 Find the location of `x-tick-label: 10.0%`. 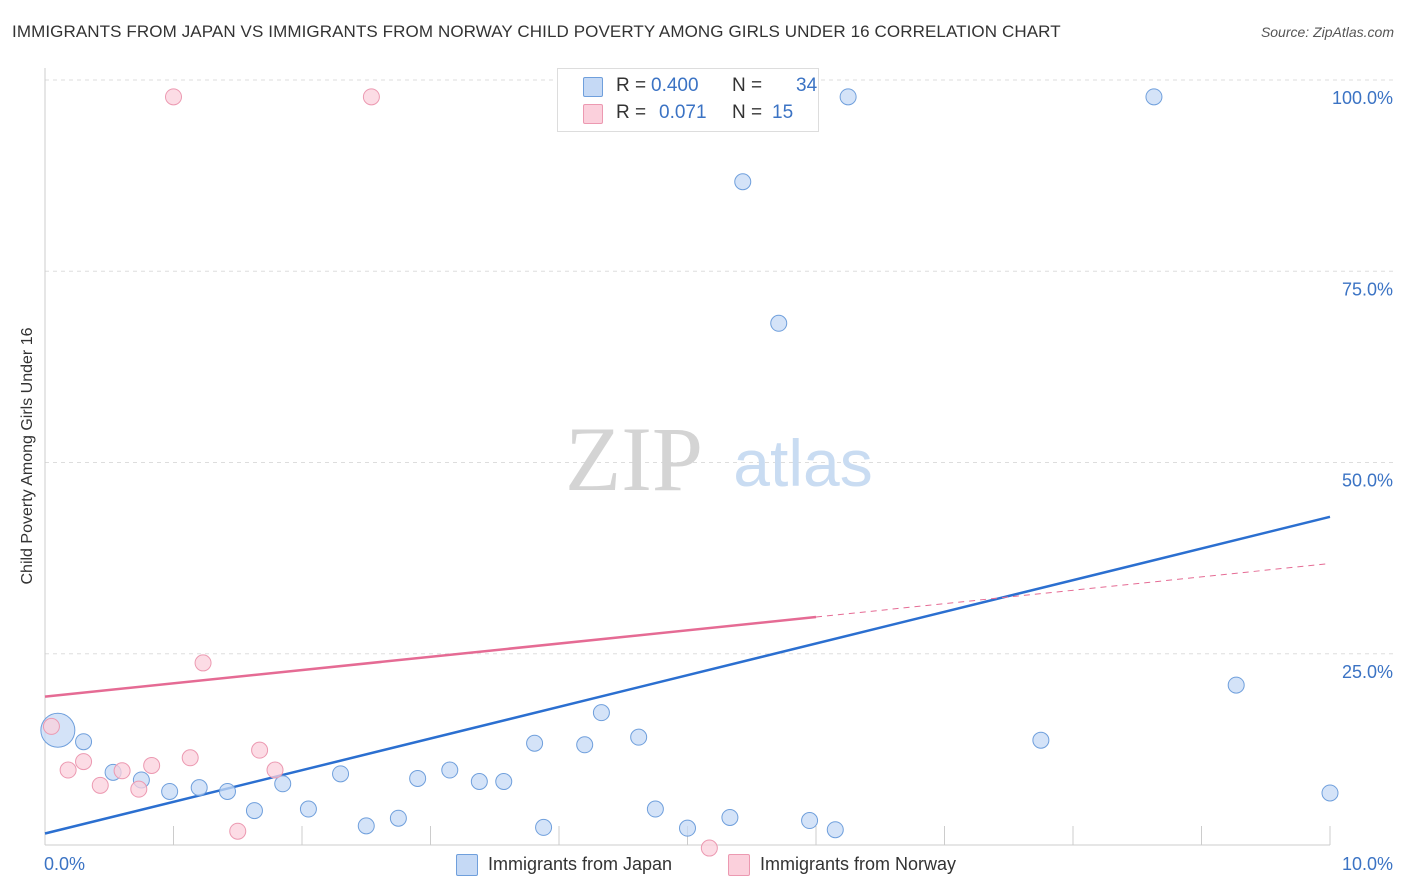

x-tick-label: 10.0% is located at coordinates (1367, 864).